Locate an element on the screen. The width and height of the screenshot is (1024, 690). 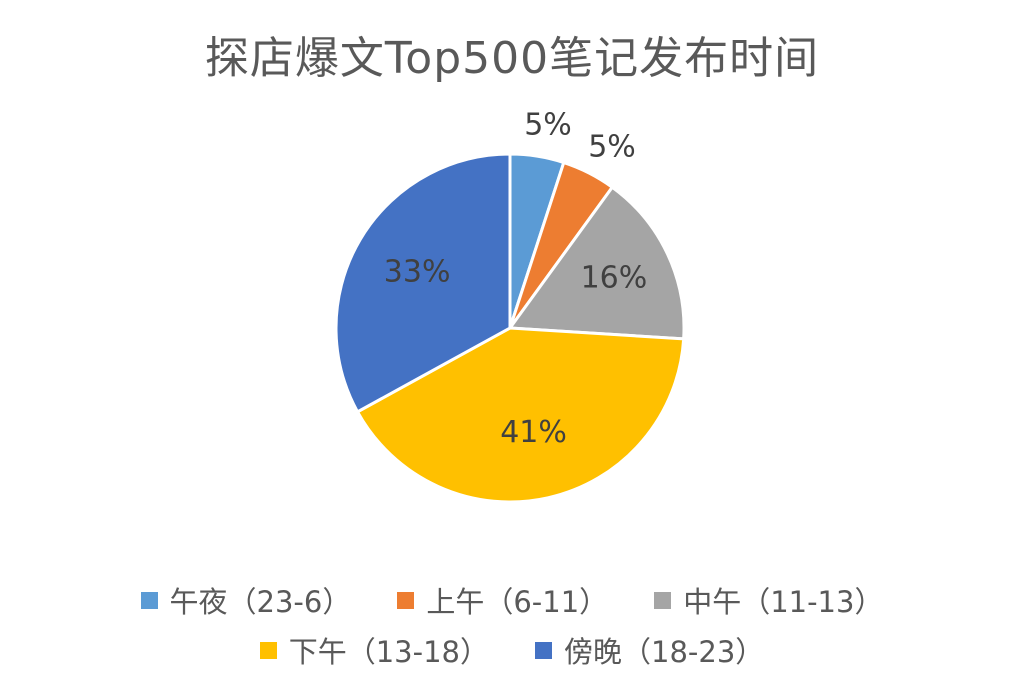
legend-item: 中午（11-13） is located at coordinates (768, 600).